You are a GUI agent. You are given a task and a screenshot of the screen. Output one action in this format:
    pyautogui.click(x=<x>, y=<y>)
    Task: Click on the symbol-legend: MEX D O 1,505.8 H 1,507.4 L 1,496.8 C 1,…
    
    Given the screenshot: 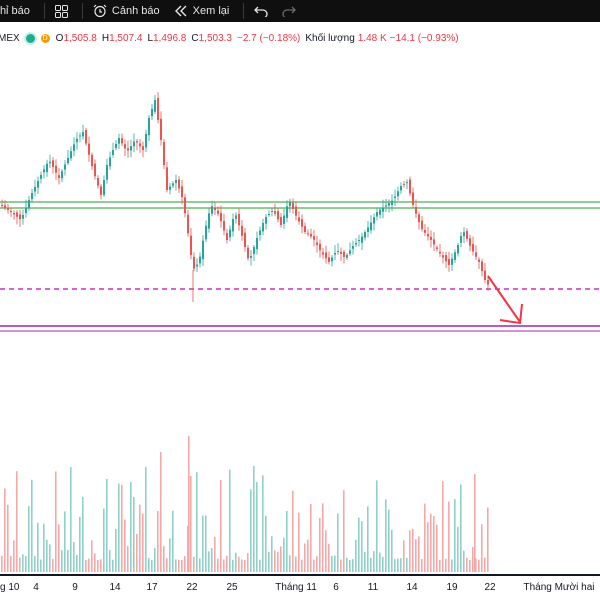 What is the action you would take?
    pyautogui.click(x=232, y=38)
    